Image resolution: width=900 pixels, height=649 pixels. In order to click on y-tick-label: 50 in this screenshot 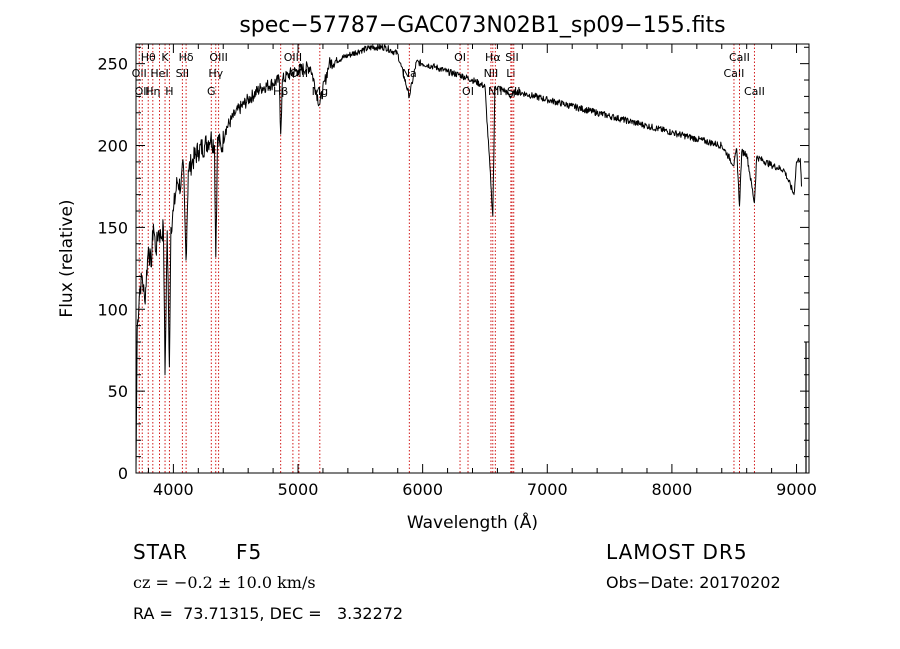, I will do `click(118, 391)`.